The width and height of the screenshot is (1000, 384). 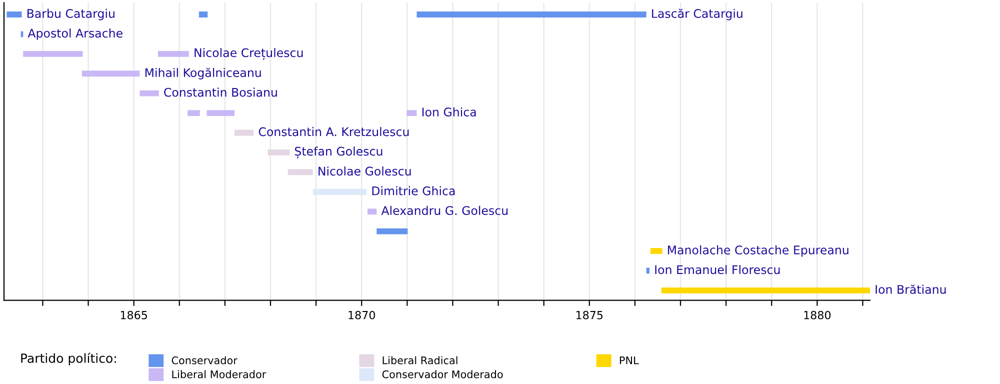 I want to click on data-label: Constantin Bosianu, so click(x=220, y=92).